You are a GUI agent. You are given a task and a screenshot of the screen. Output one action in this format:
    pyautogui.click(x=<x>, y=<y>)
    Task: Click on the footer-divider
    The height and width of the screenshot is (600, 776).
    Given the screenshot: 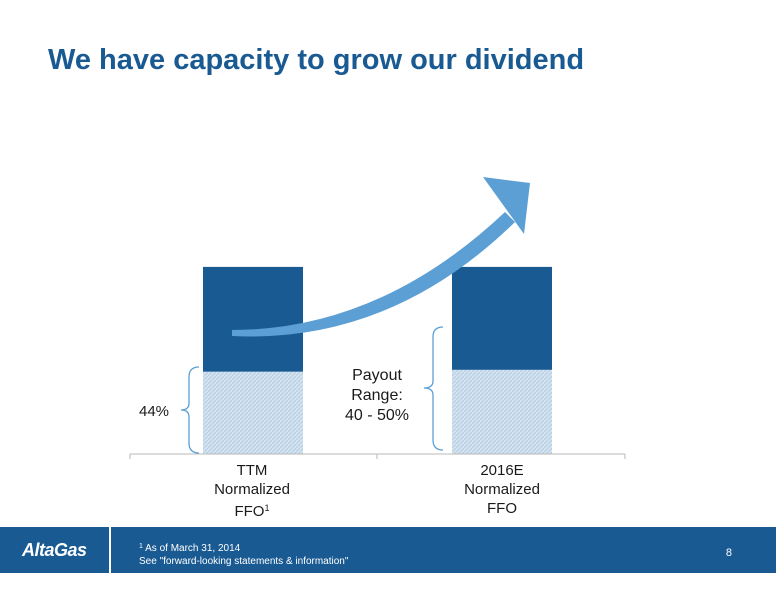 What is the action you would take?
    pyautogui.click(x=110, y=550)
    